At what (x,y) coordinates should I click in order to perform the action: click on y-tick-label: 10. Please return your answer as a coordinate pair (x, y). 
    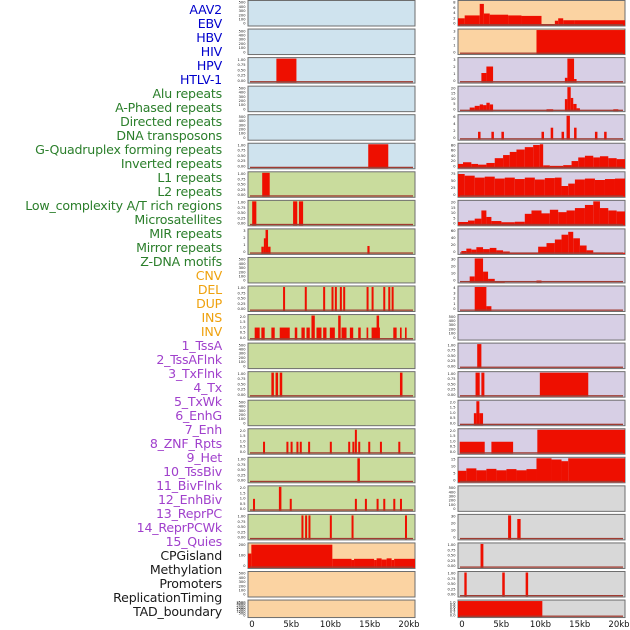
    Looking at the image, I should click on (453, 213).